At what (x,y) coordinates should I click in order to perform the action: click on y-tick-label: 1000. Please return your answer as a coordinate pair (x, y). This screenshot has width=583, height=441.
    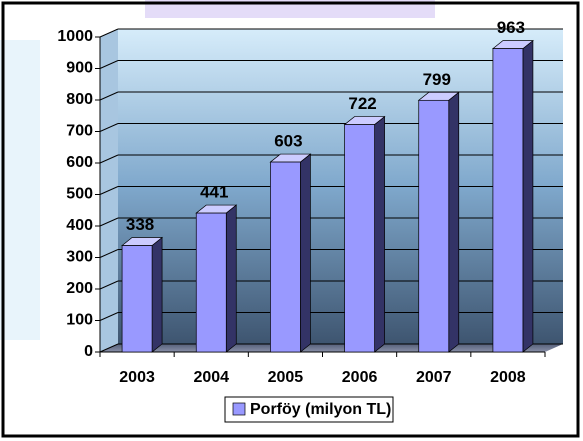
    Looking at the image, I should click on (75, 36).